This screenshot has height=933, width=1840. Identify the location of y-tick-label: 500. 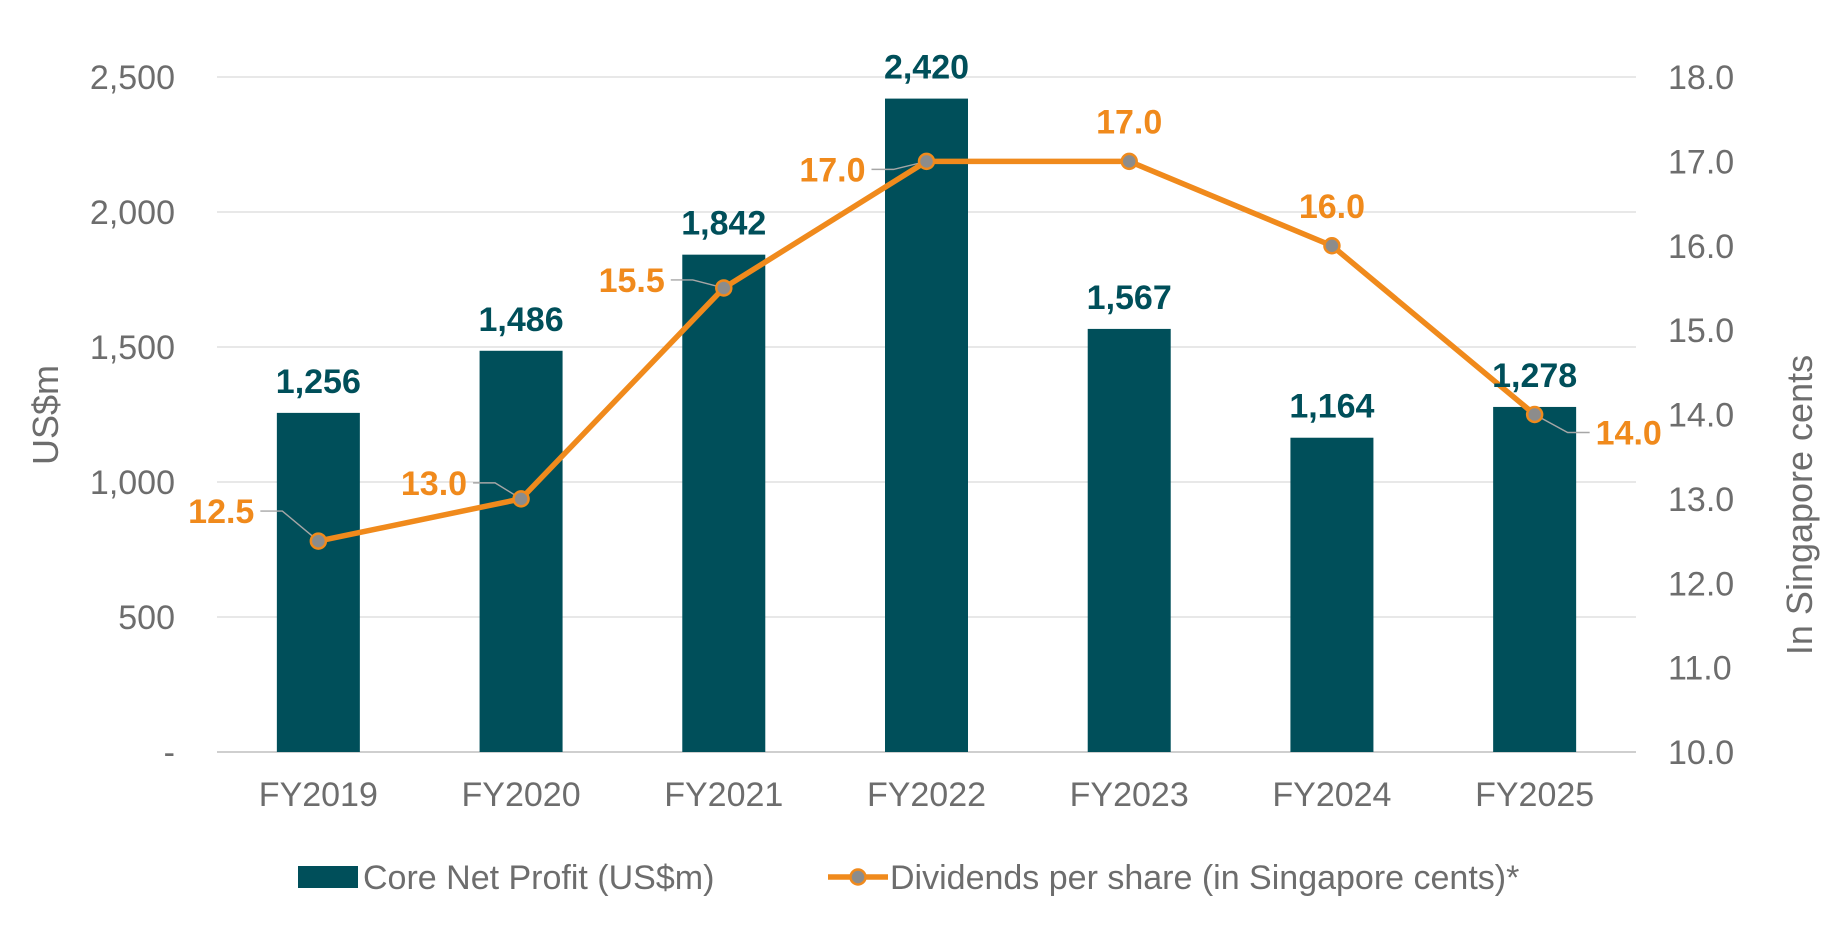
(146, 618).